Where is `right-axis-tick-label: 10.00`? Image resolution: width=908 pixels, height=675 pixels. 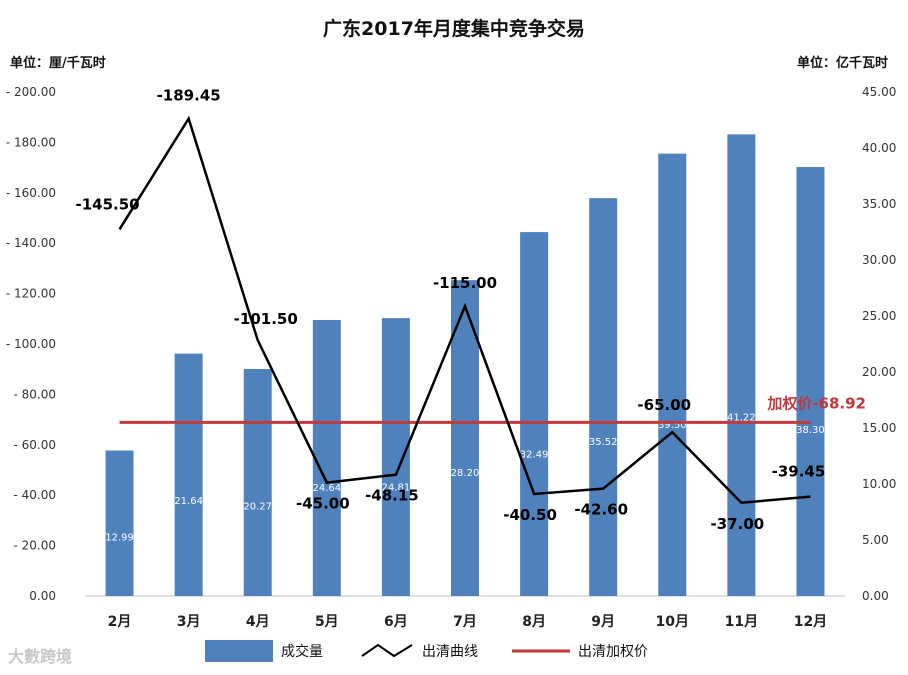 right-axis-tick-label: 10.00 is located at coordinates (879, 484).